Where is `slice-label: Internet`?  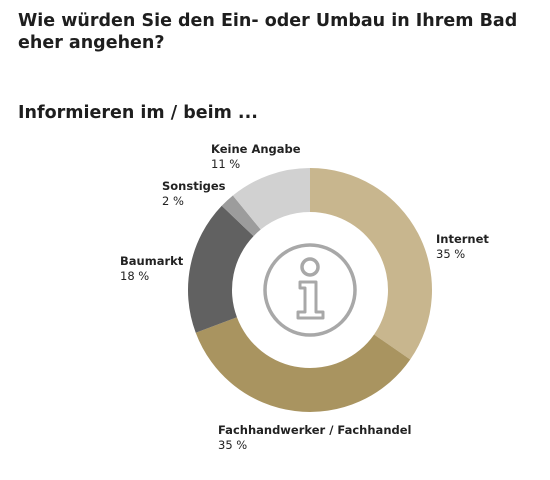 slice-label: Internet is located at coordinates (462, 239).